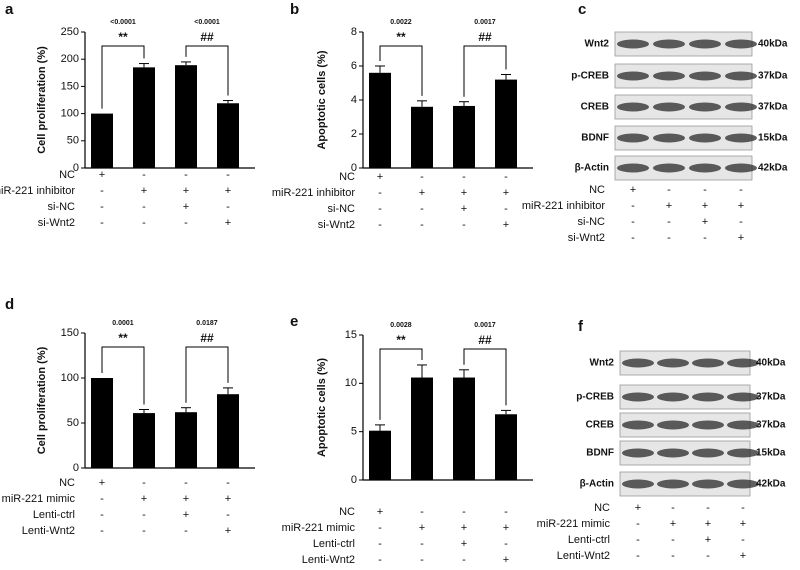  What do you see at coordinates (602, 363) in the screenshot?
I see `protein-label: Wnt2` at bounding box center [602, 363].